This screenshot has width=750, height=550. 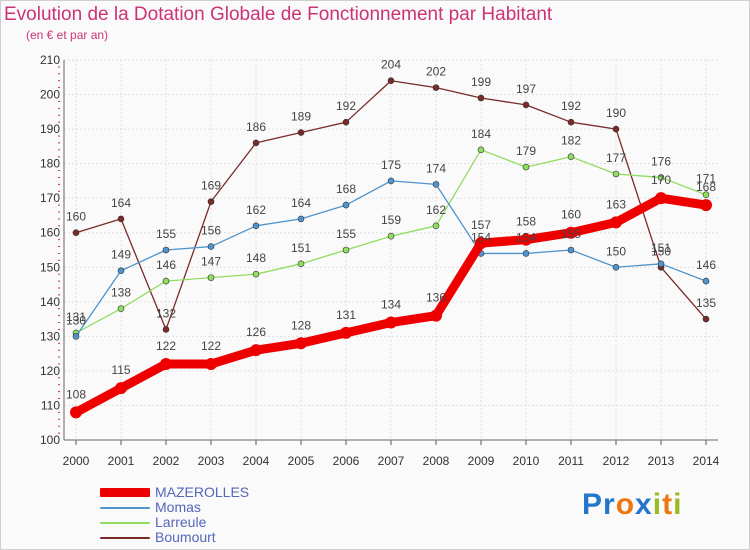 What do you see at coordinates (706, 461) in the screenshot?
I see `x-tick-label: 2014` at bounding box center [706, 461].